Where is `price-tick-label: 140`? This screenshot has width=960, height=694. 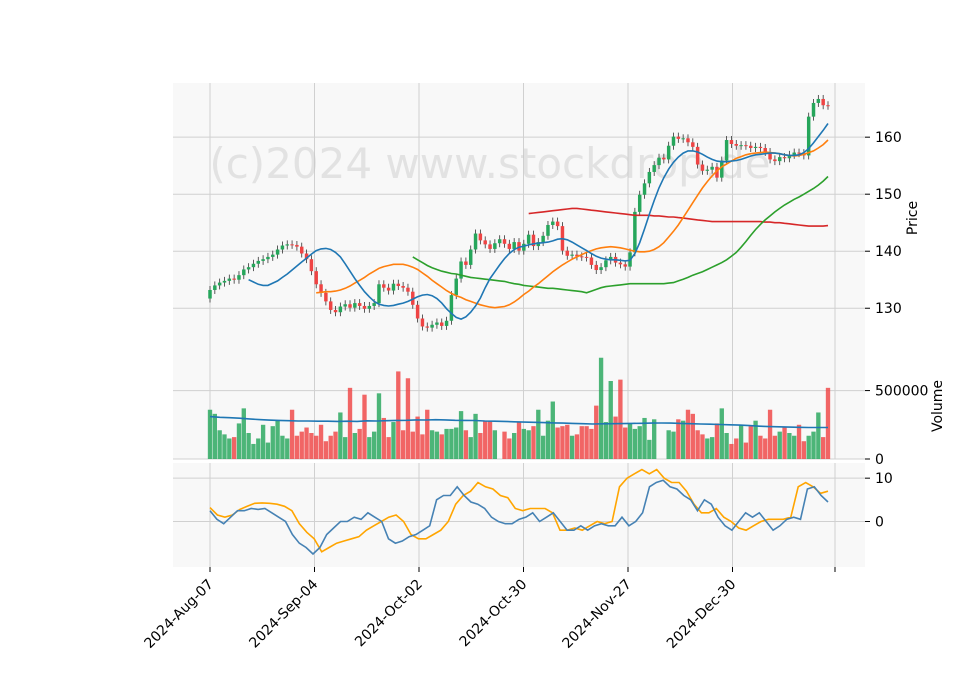
price-tick-label: 140 is located at coordinates (888, 252).